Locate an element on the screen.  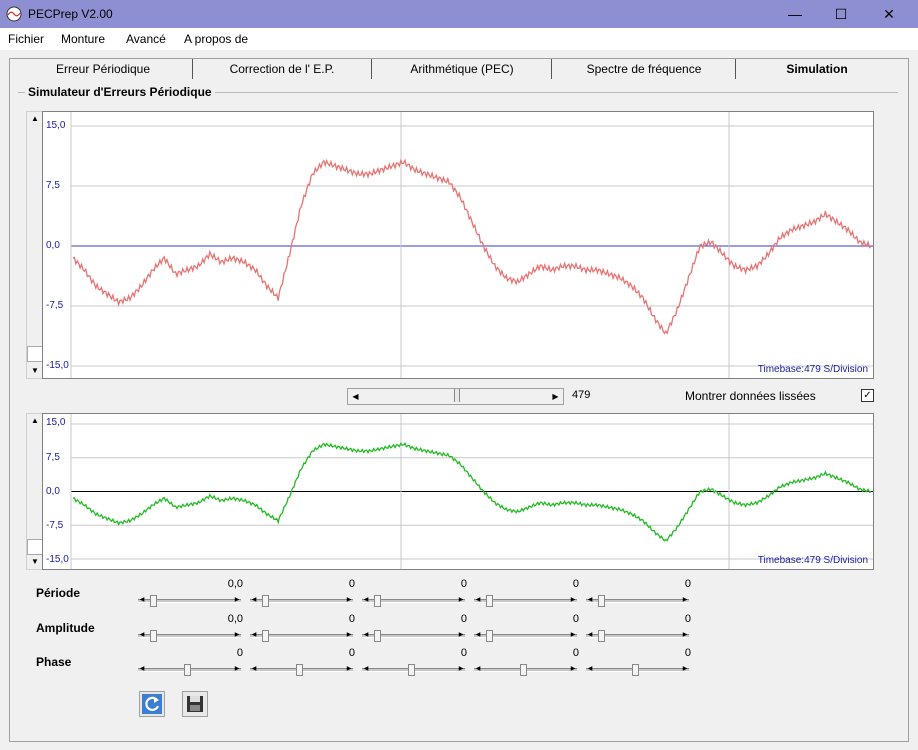
y-tick-label: 7,5 is located at coordinates (53, 185).